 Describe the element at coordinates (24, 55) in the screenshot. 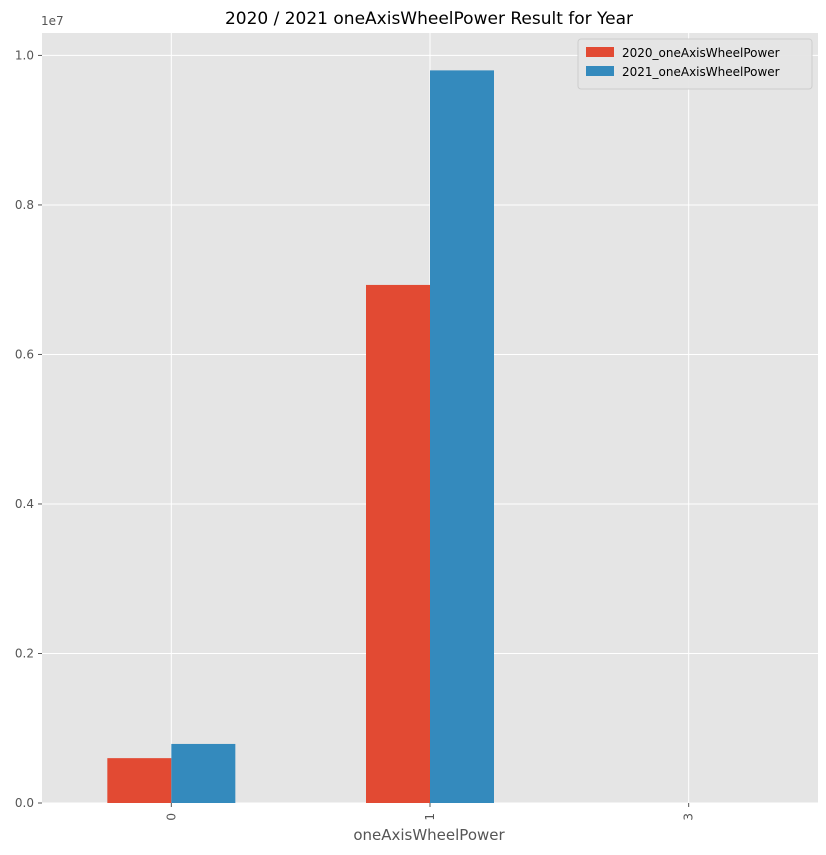

I see `y-tick-label: 1.0` at that location.